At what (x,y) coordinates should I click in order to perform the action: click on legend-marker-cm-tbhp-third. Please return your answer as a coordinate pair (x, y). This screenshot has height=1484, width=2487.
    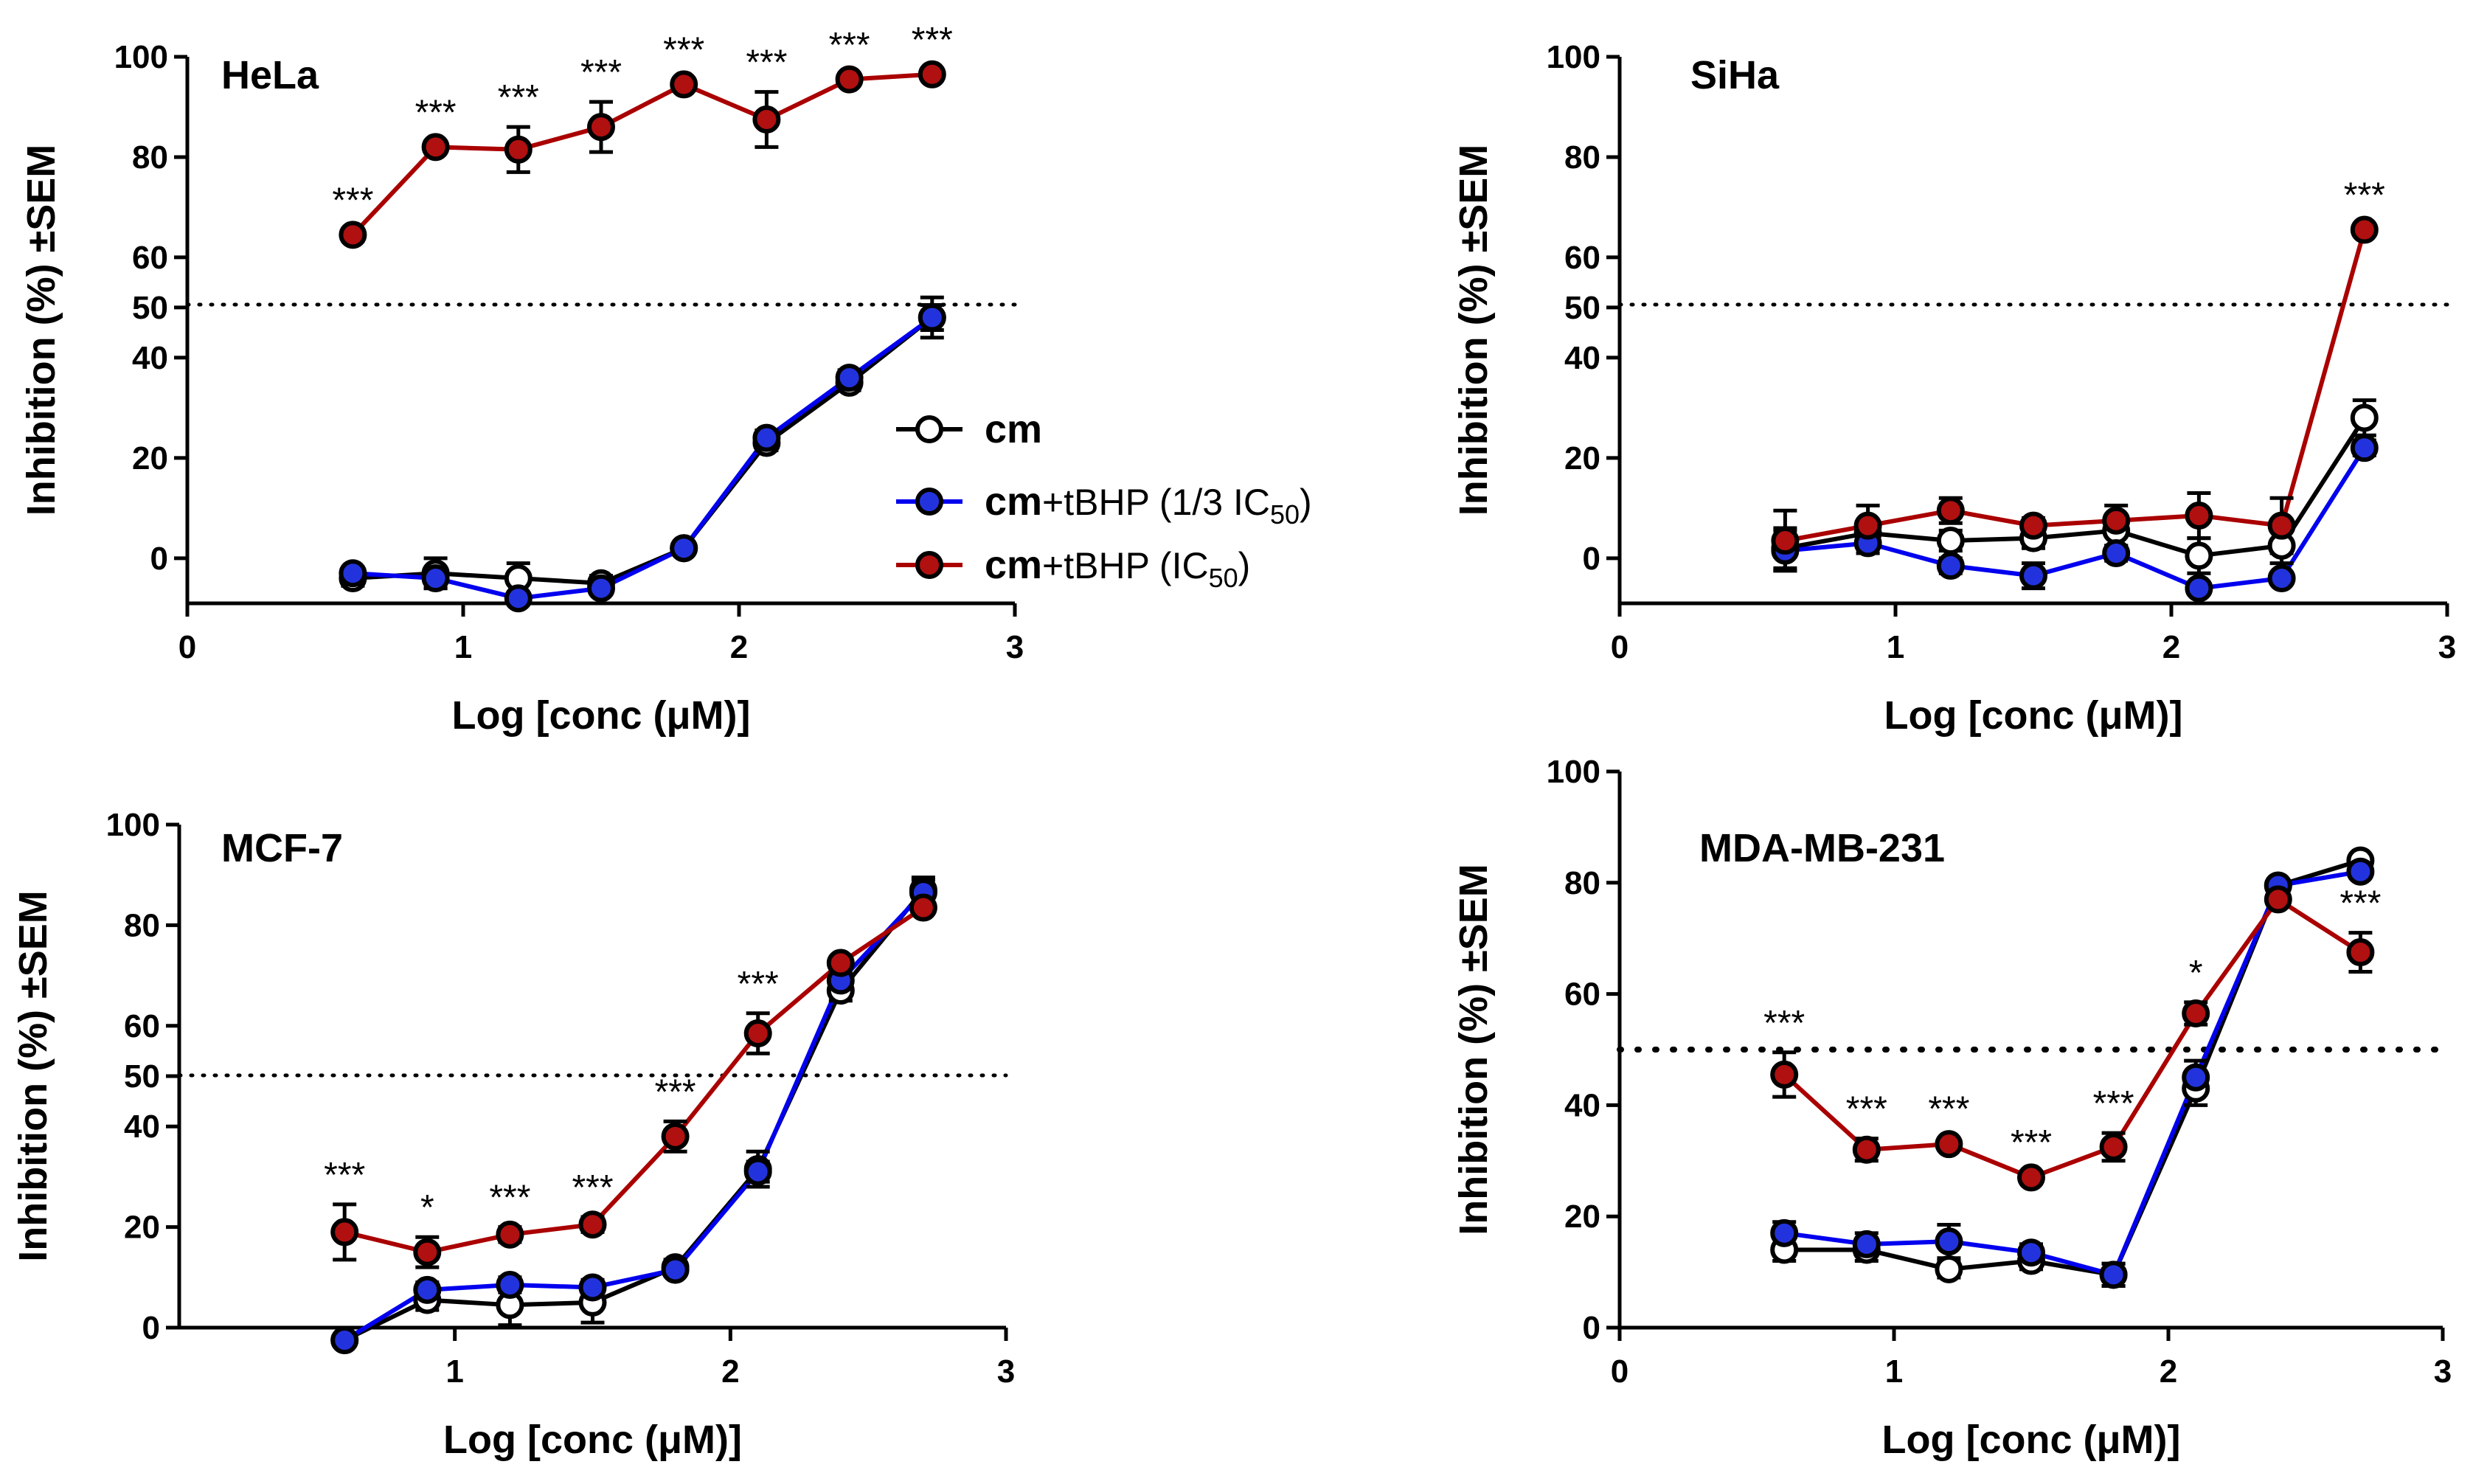
    Looking at the image, I should click on (929, 502).